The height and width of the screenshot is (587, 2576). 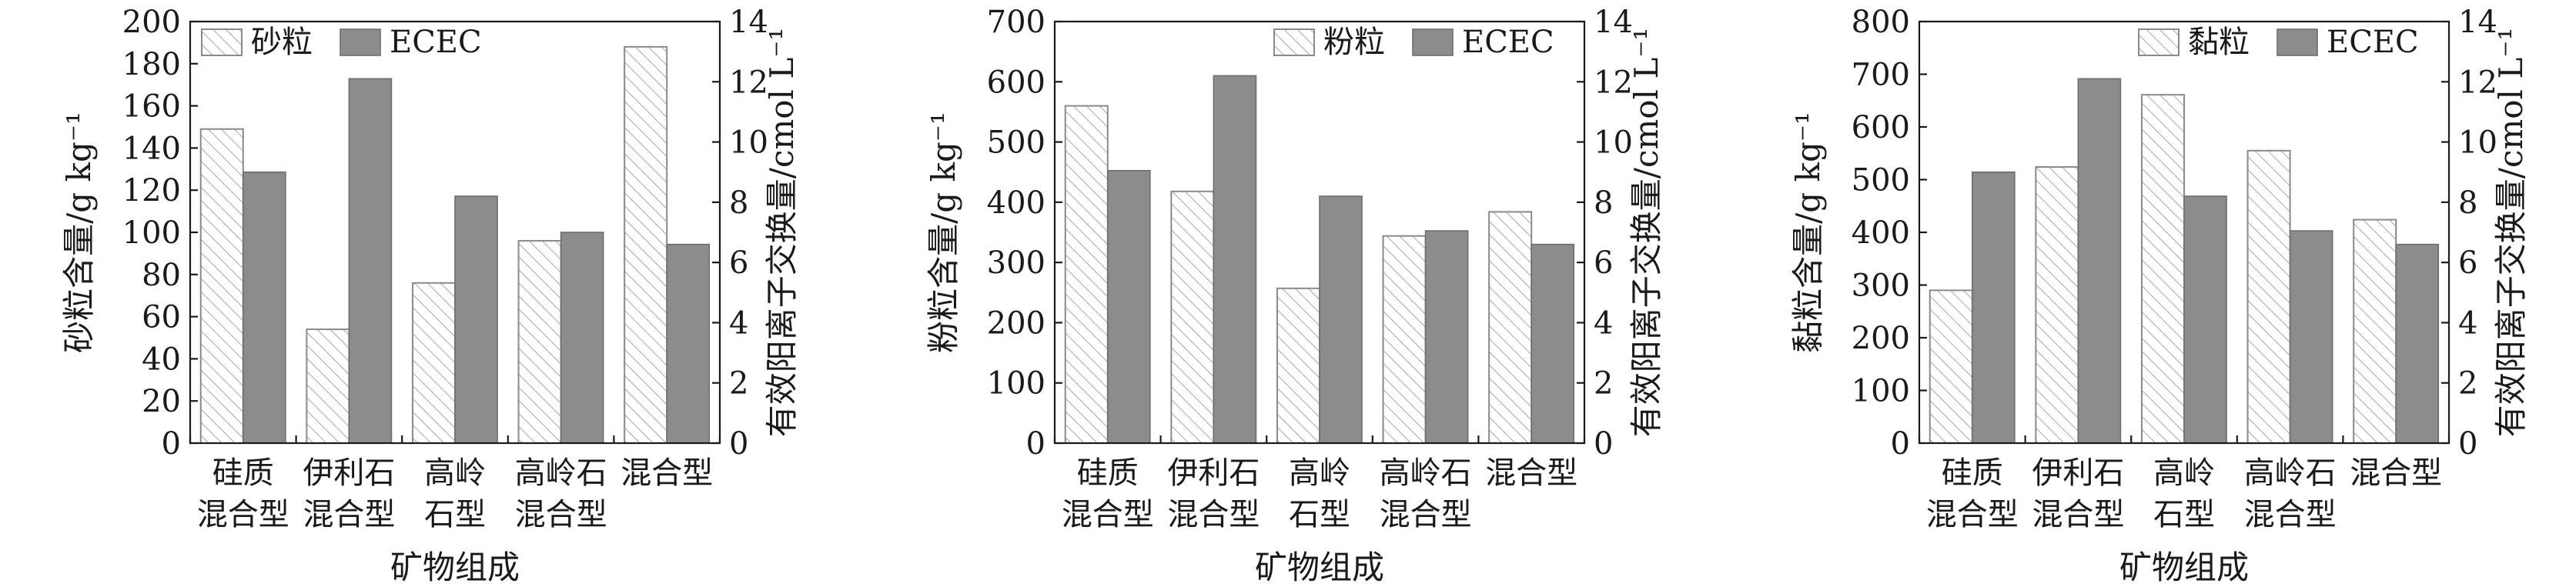 I want to click on bar-砂粒-3, so click(x=539, y=341).